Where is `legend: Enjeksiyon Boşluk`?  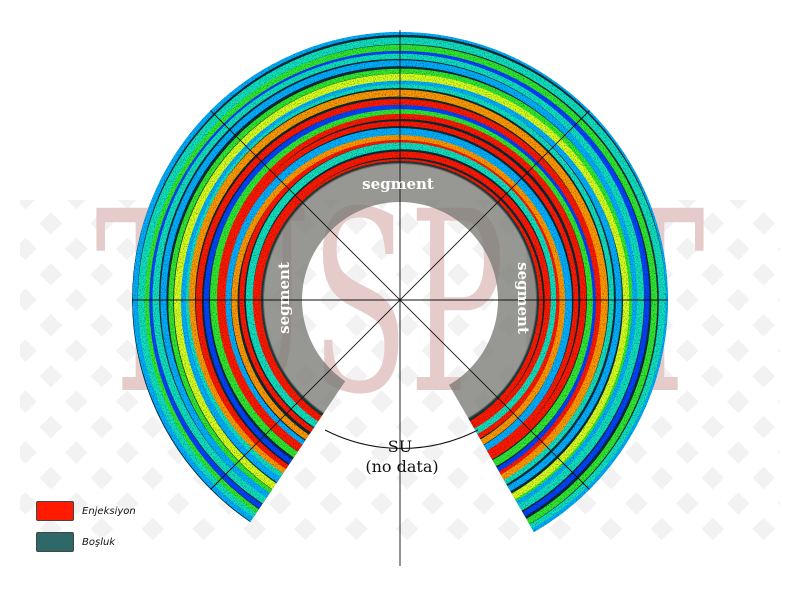
legend: Enjeksiyon Boşluk is located at coordinates (86, 531).